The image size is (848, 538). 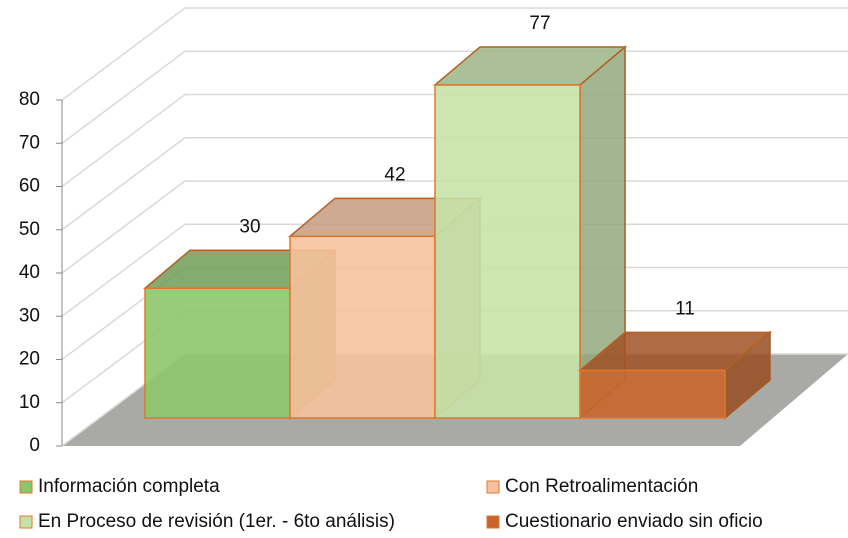 What do you see at coordinates (29, 142) in the screenshot?
I see `y-tick-label: 70` at bounding box center [29, 142].